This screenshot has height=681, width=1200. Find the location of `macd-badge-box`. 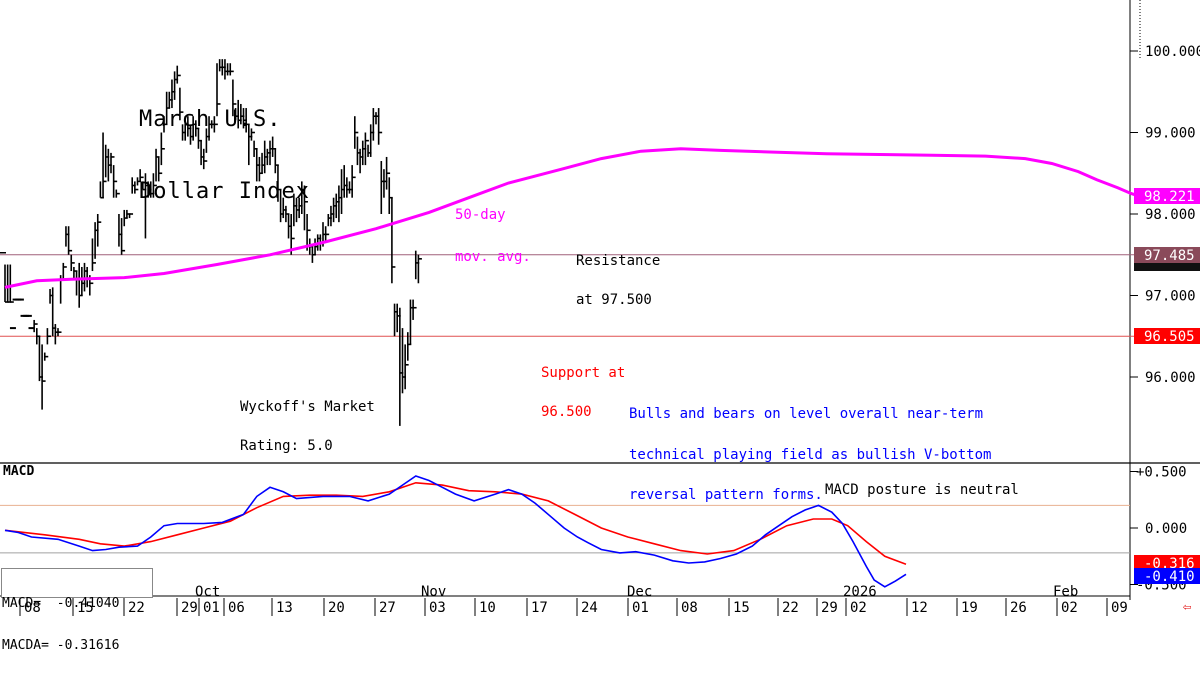

macd-badge-box is located at coordinates (1167, 576).